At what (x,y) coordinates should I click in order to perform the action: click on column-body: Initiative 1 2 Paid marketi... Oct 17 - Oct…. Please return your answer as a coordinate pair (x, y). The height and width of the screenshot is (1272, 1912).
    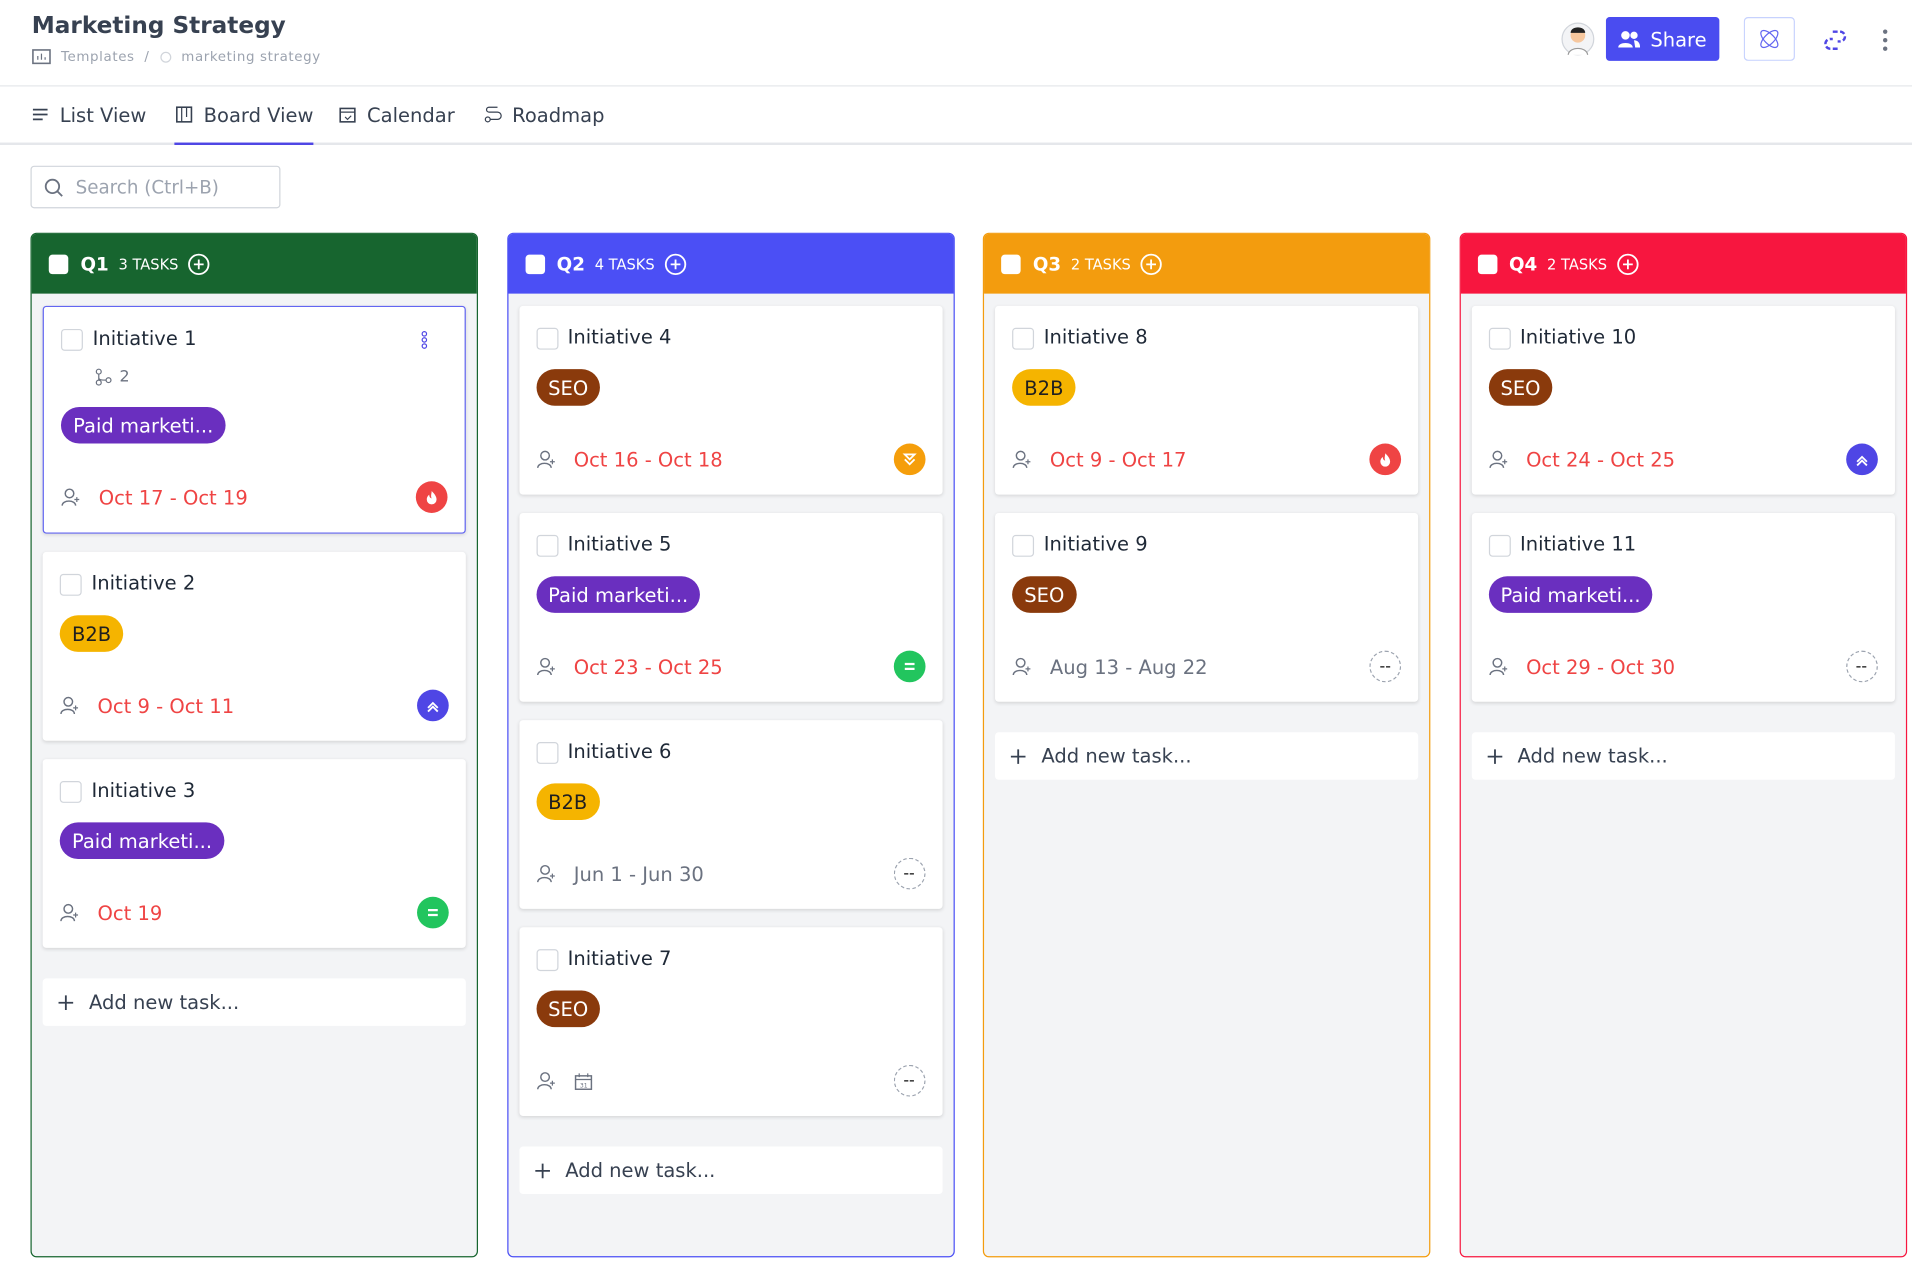
    Looking at the image, I should click on (254, 666).